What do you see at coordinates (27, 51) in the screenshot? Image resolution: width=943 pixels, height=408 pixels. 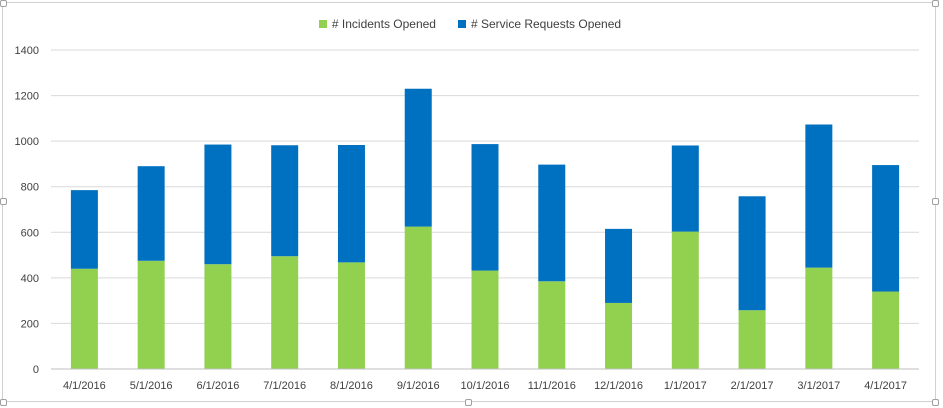 I see `y-tick-label: 1400` at bounding box center [27, 51].